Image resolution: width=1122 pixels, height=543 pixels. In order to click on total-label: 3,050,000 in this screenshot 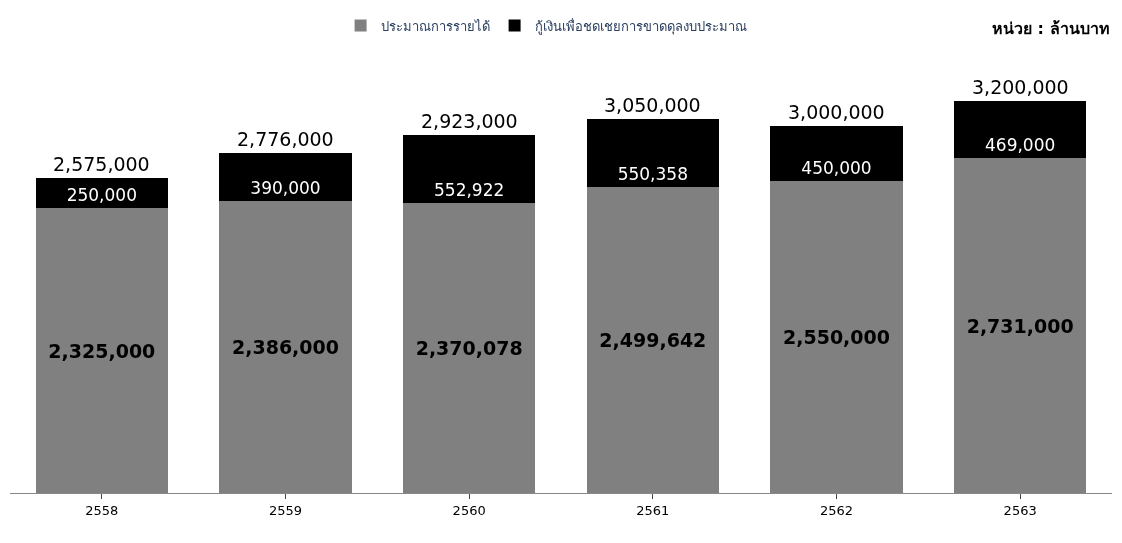, I will do `click(652, 105)`.